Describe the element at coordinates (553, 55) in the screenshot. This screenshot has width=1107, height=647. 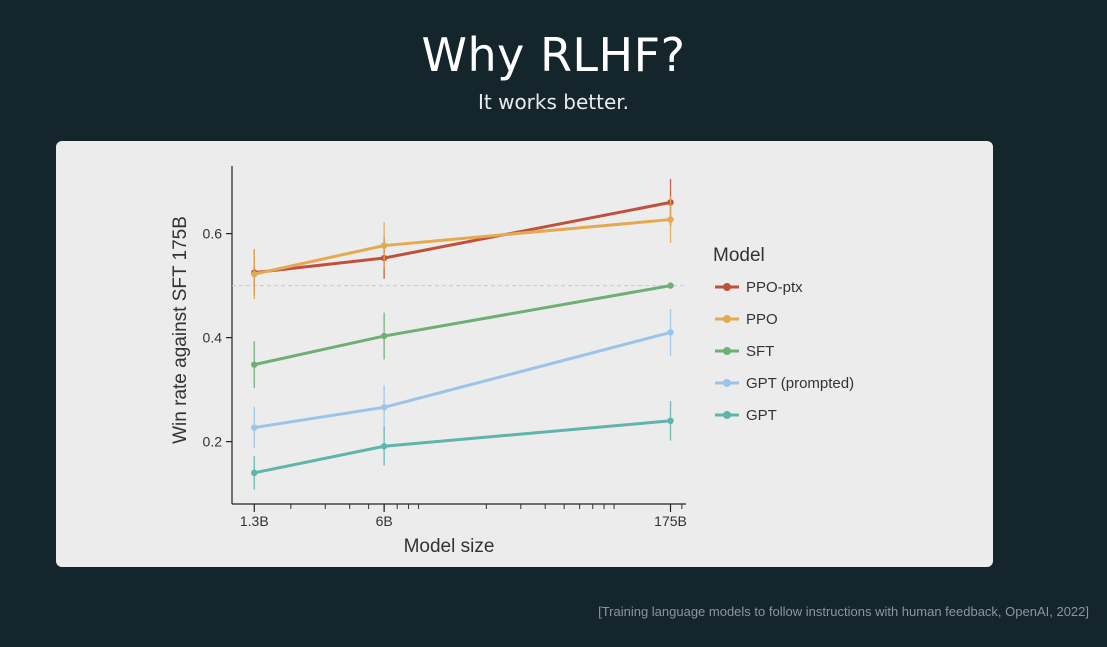
I see `slide-title: Why RLHF?` at that location.